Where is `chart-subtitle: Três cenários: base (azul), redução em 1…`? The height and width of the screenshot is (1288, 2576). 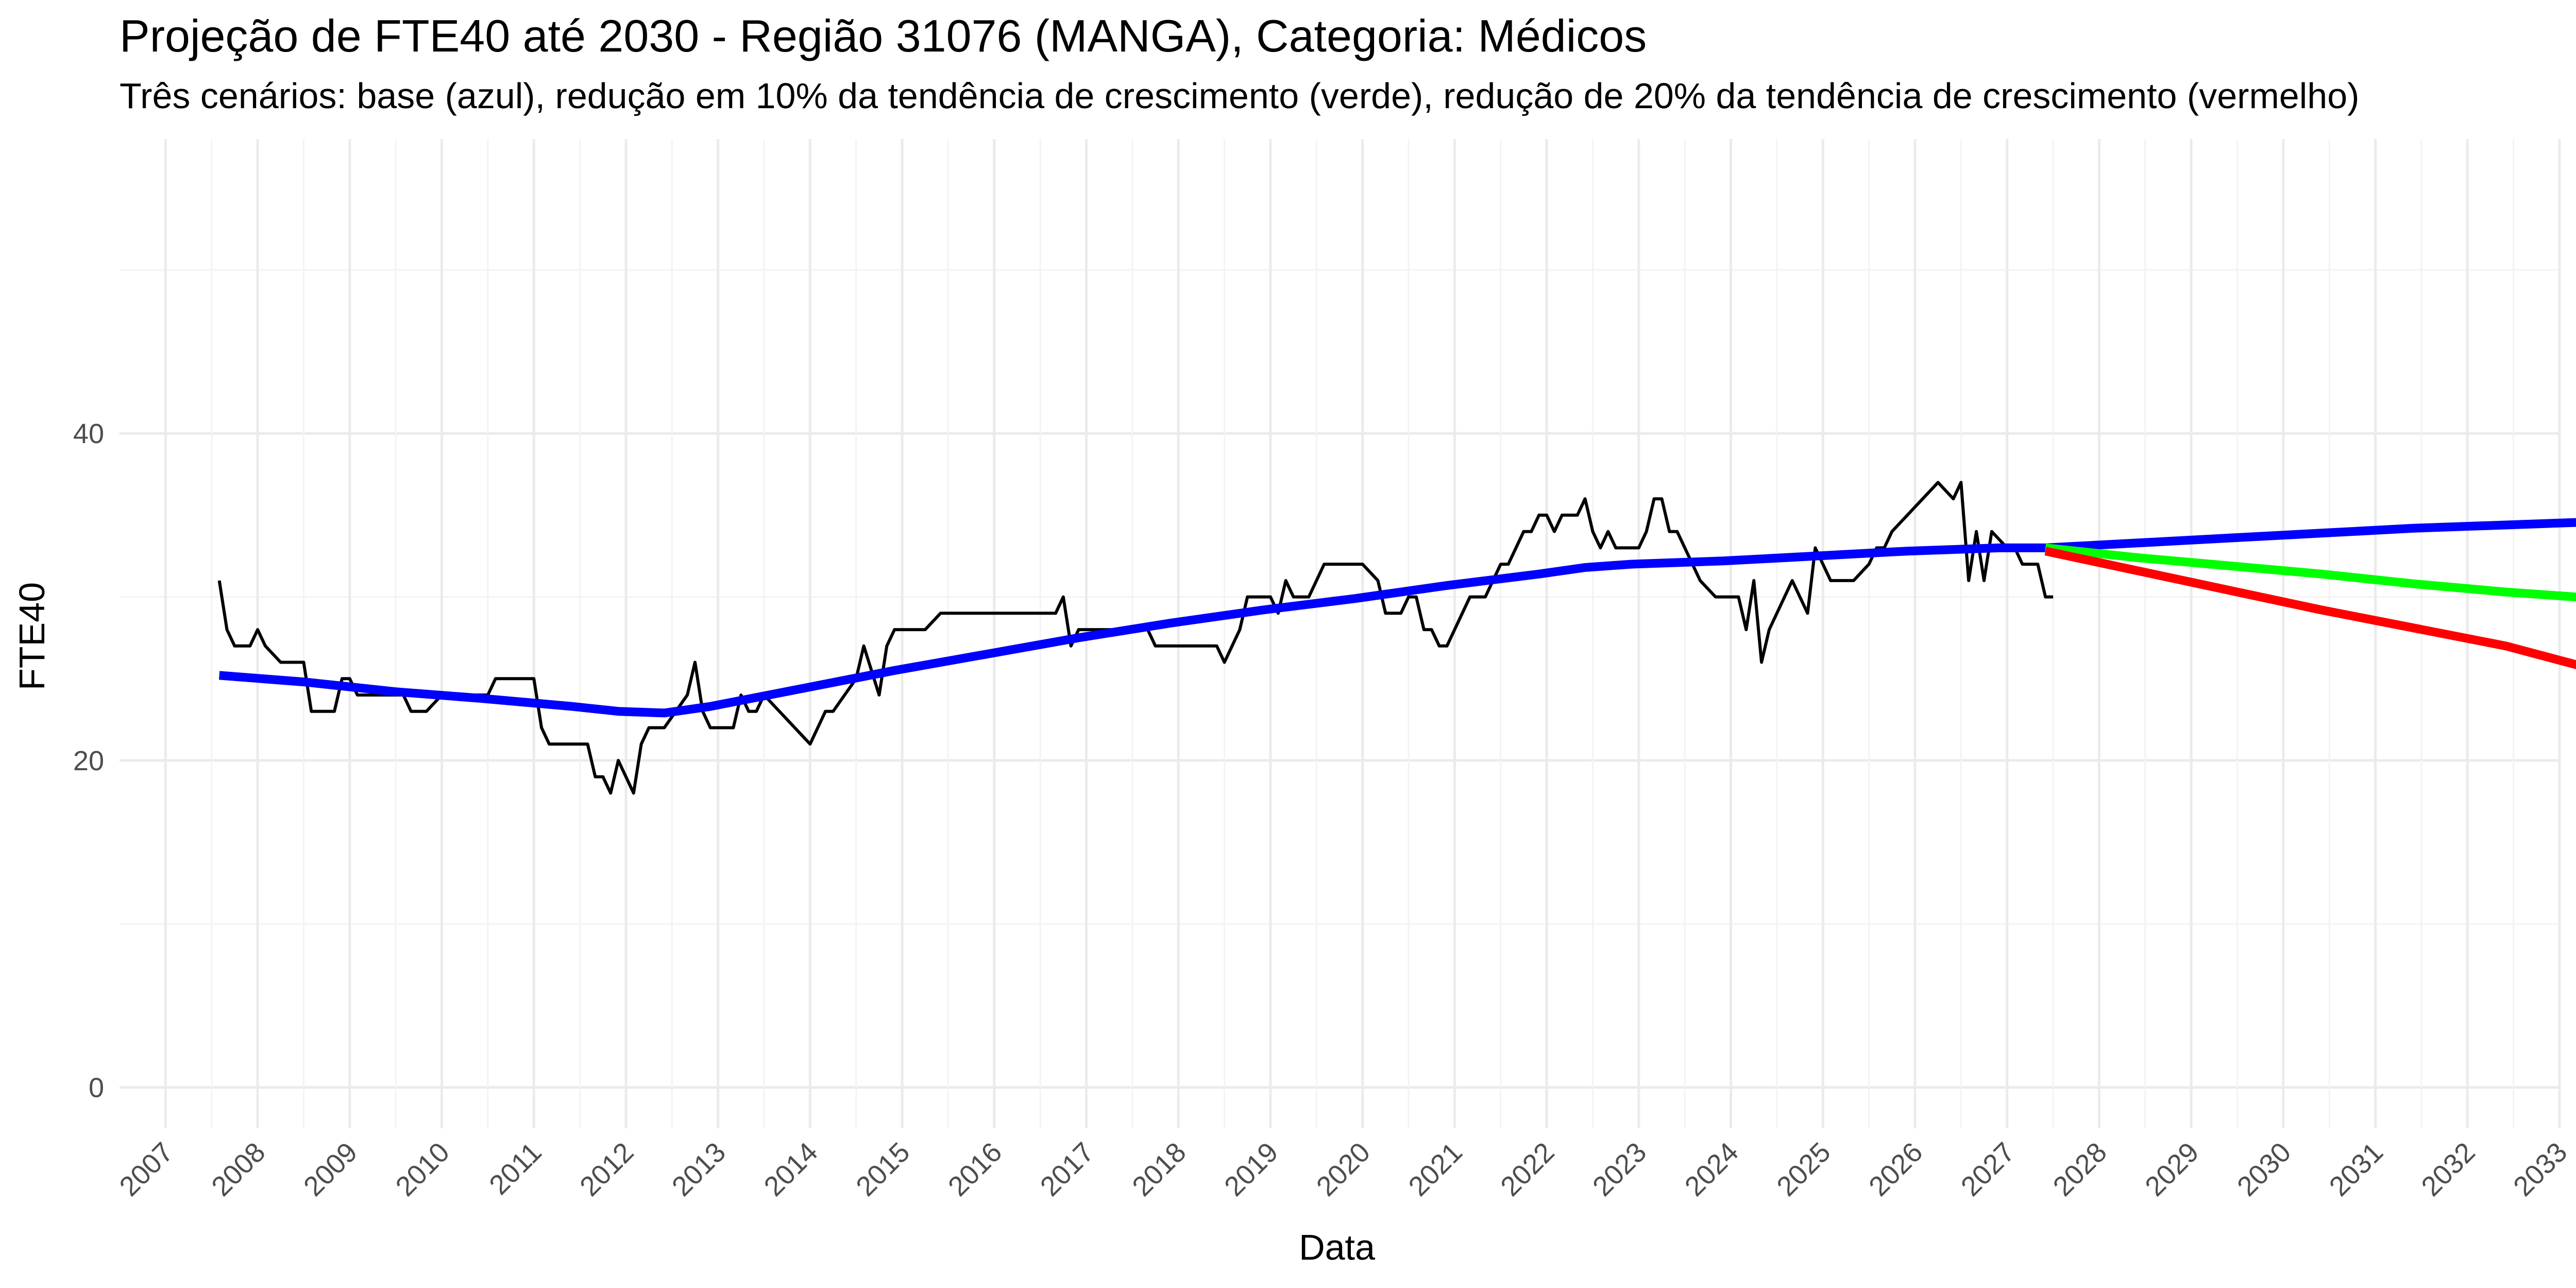
chart-subtitle: Três cenários: base (azul), redução em 1… is located at coordinates (1239, 96).